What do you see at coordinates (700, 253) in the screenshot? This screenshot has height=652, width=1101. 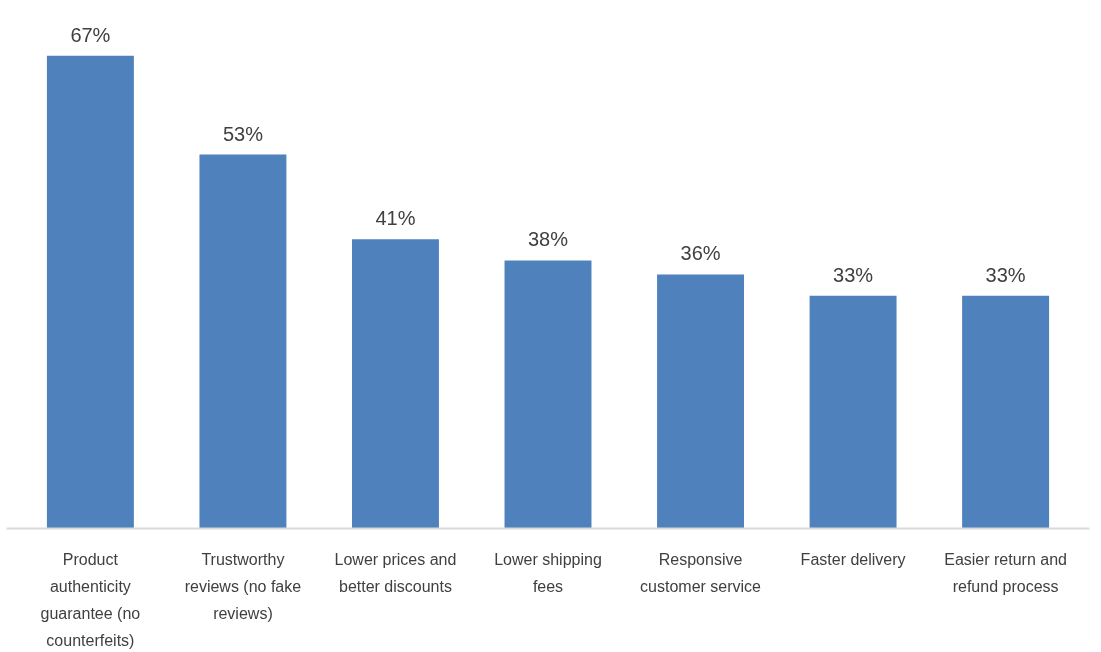 I see `data-label: 36%` at bounding box center [700, 253].